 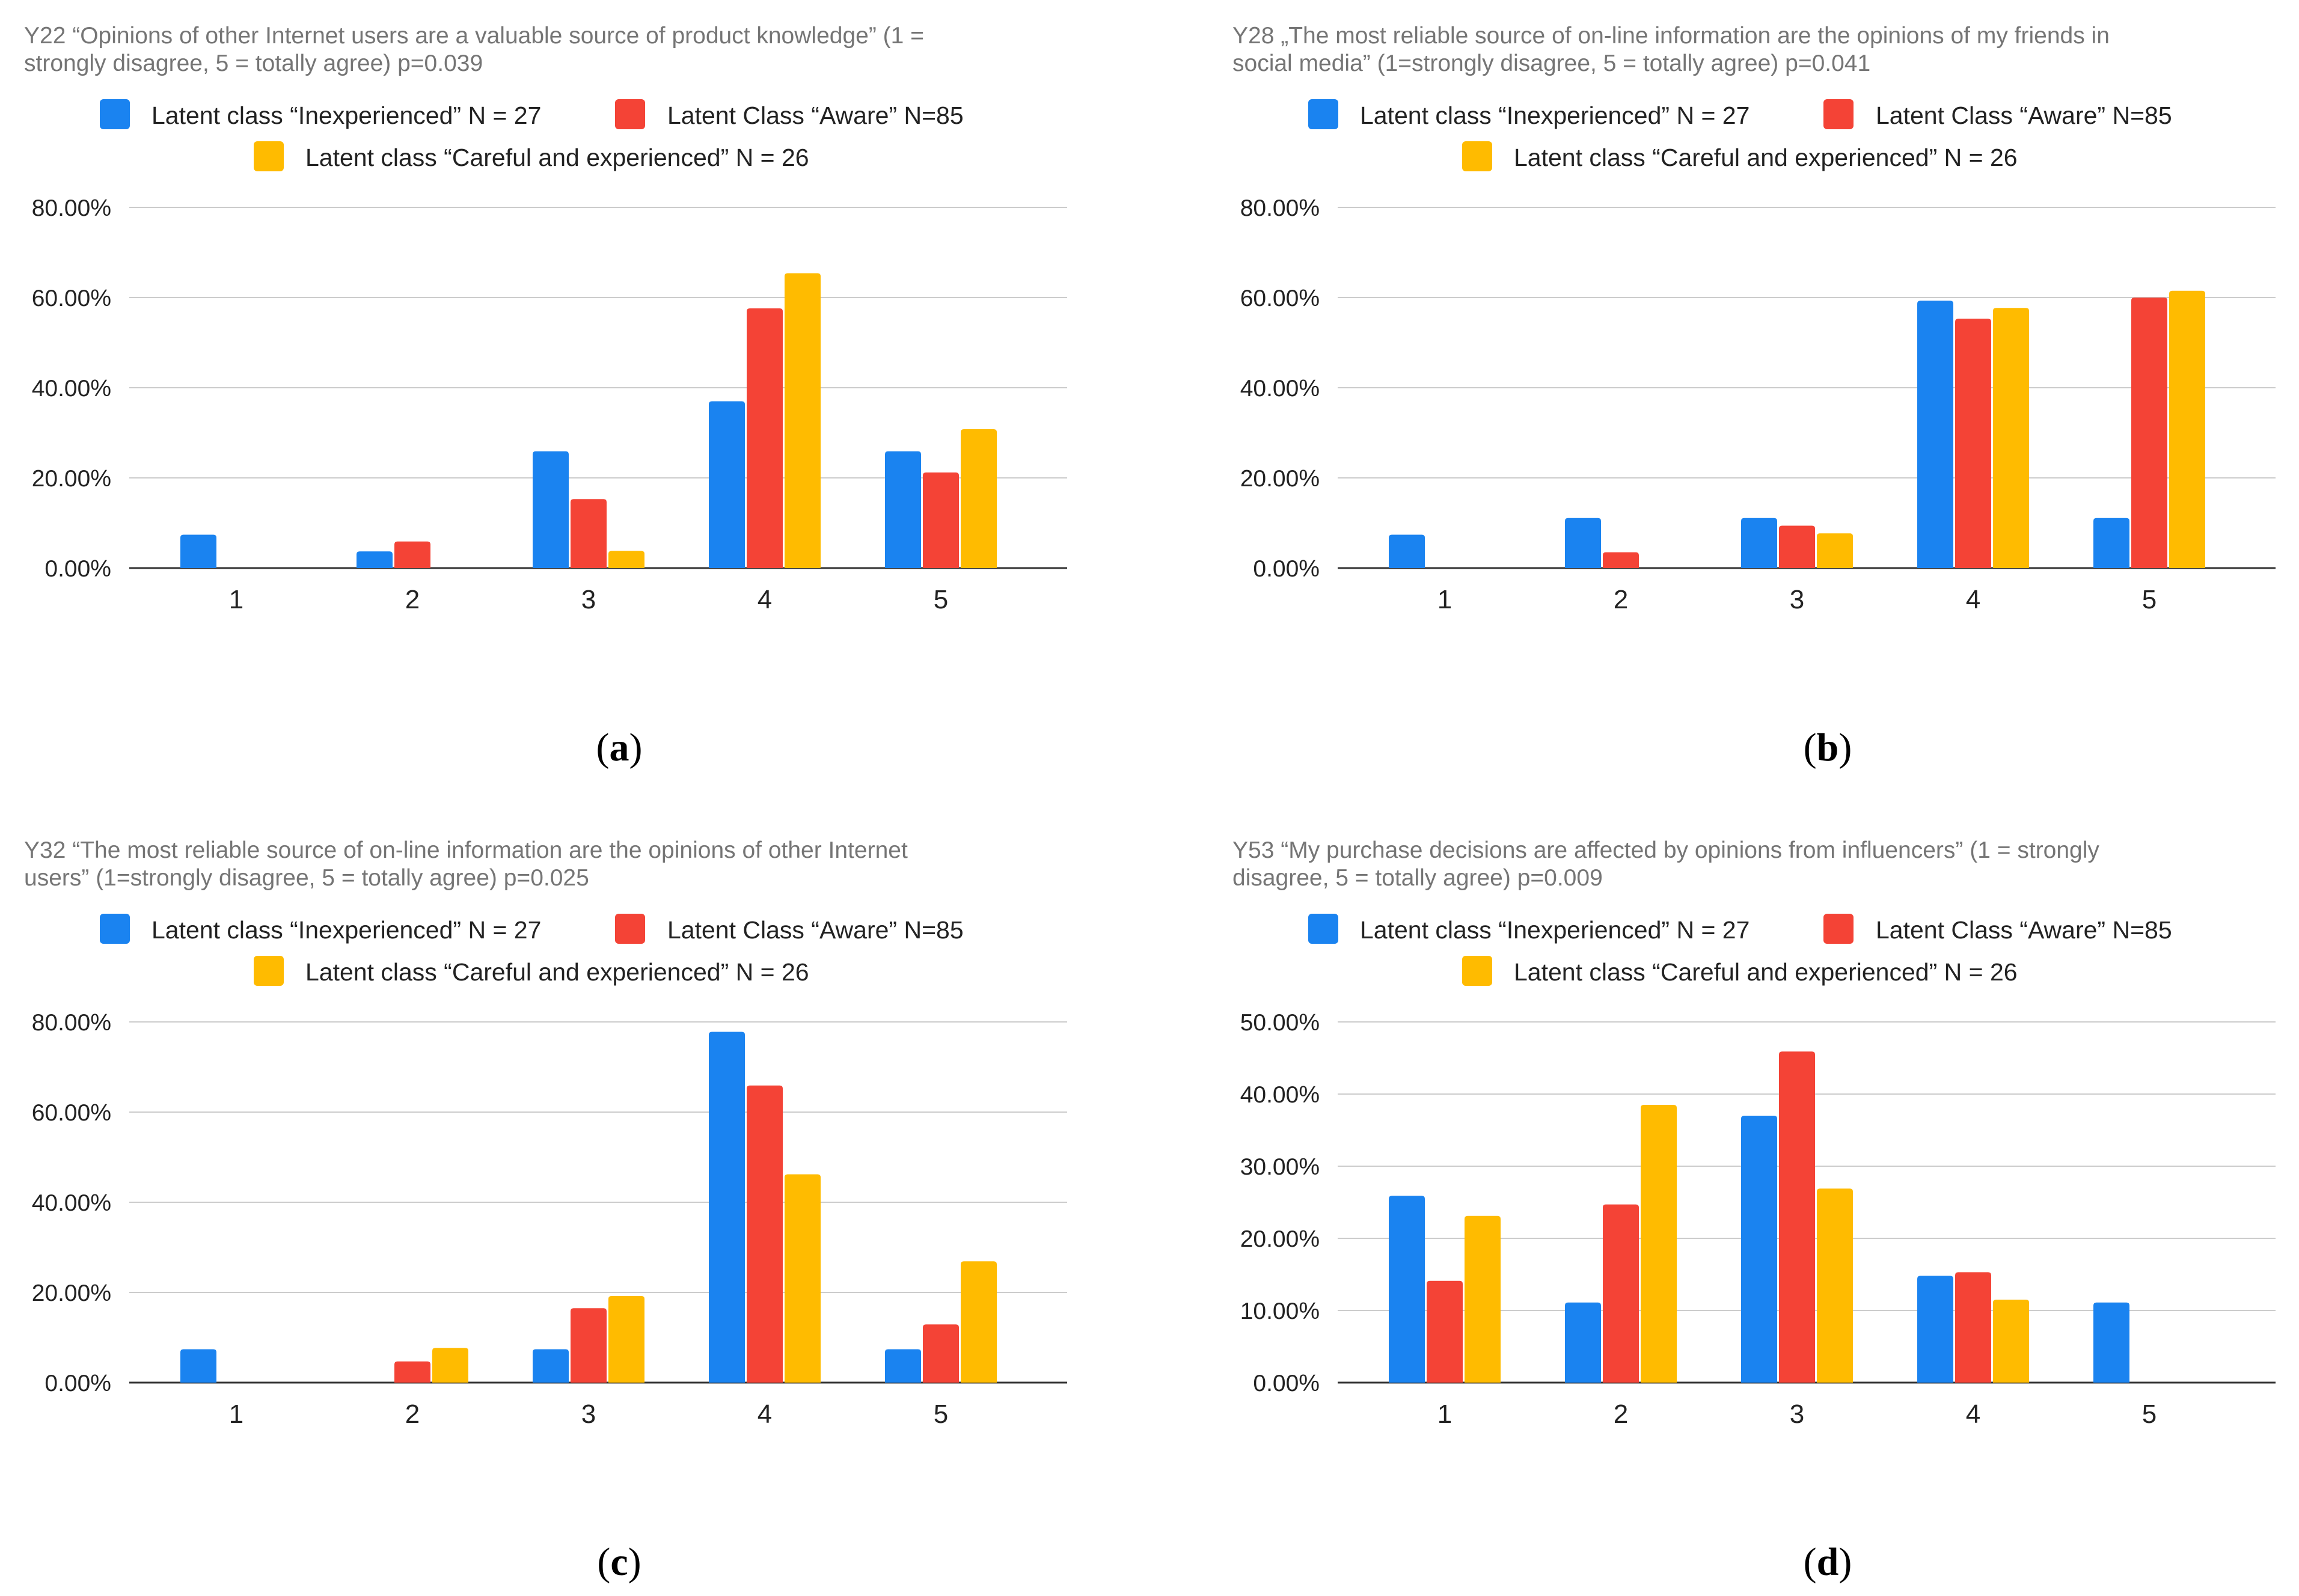 What do you see at coordinates (1828, 747) in the screenshot?
I see `subfigure-letter: b` at bounding box center [1828, 747].